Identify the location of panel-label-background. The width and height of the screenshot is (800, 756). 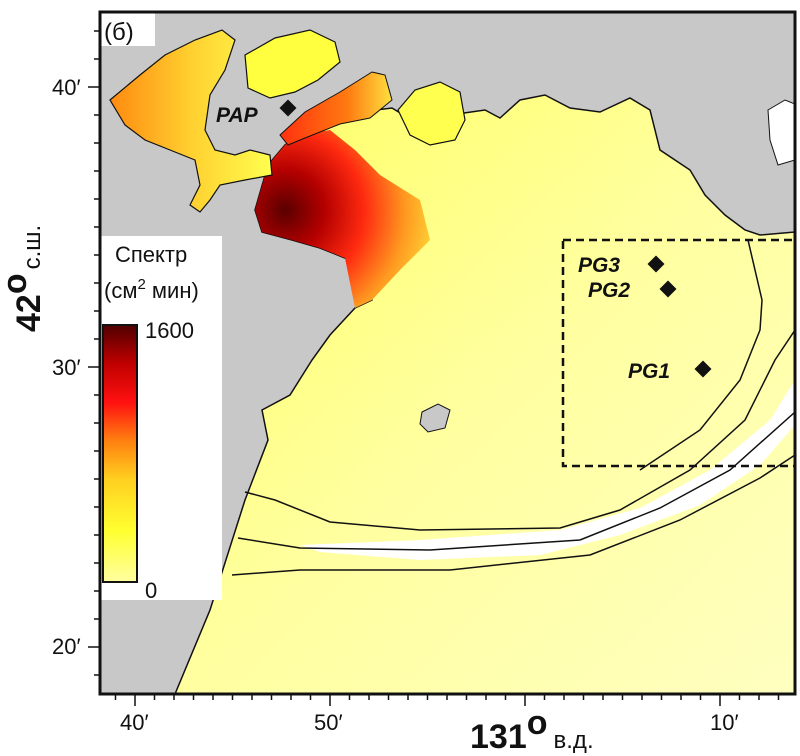
(127, 29).